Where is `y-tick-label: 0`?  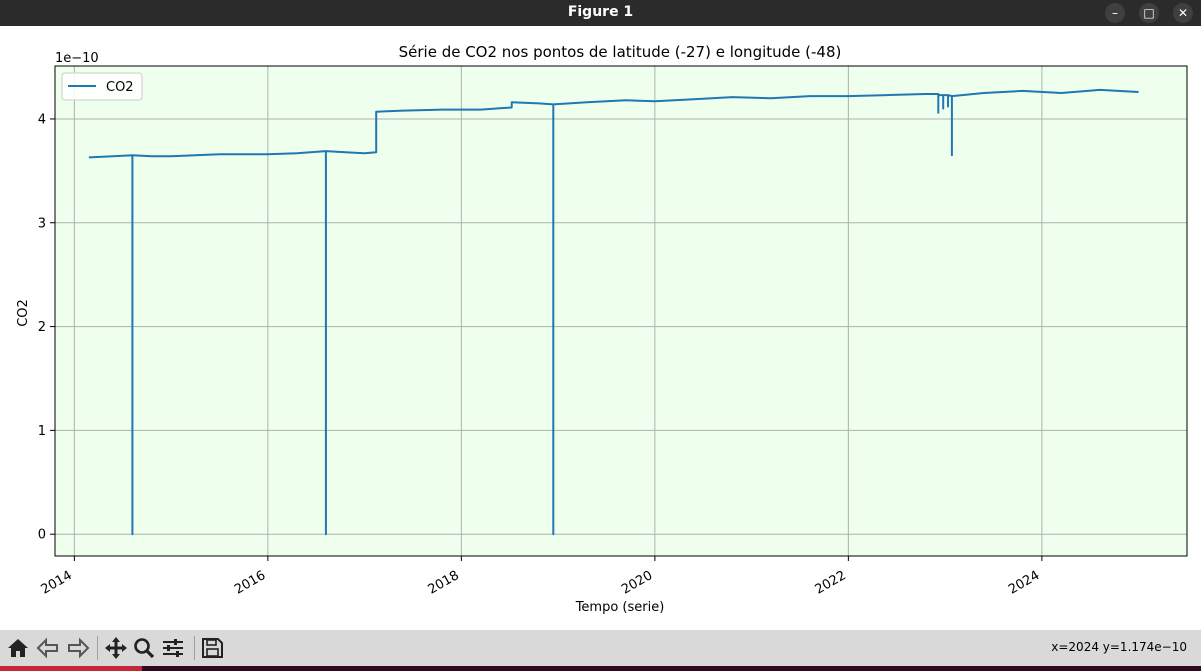 y-tick-label: 0 is located at coordinates (42, 535).